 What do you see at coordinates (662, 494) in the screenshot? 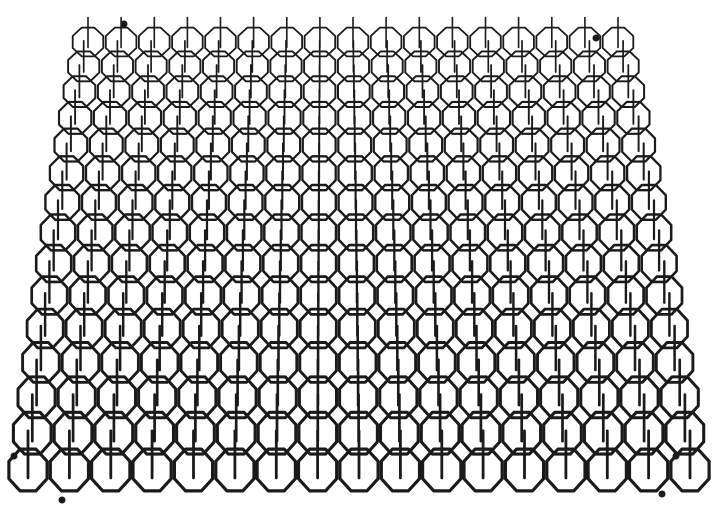
I see `bottom-anchor-marker` at bounding box center [662, 494].